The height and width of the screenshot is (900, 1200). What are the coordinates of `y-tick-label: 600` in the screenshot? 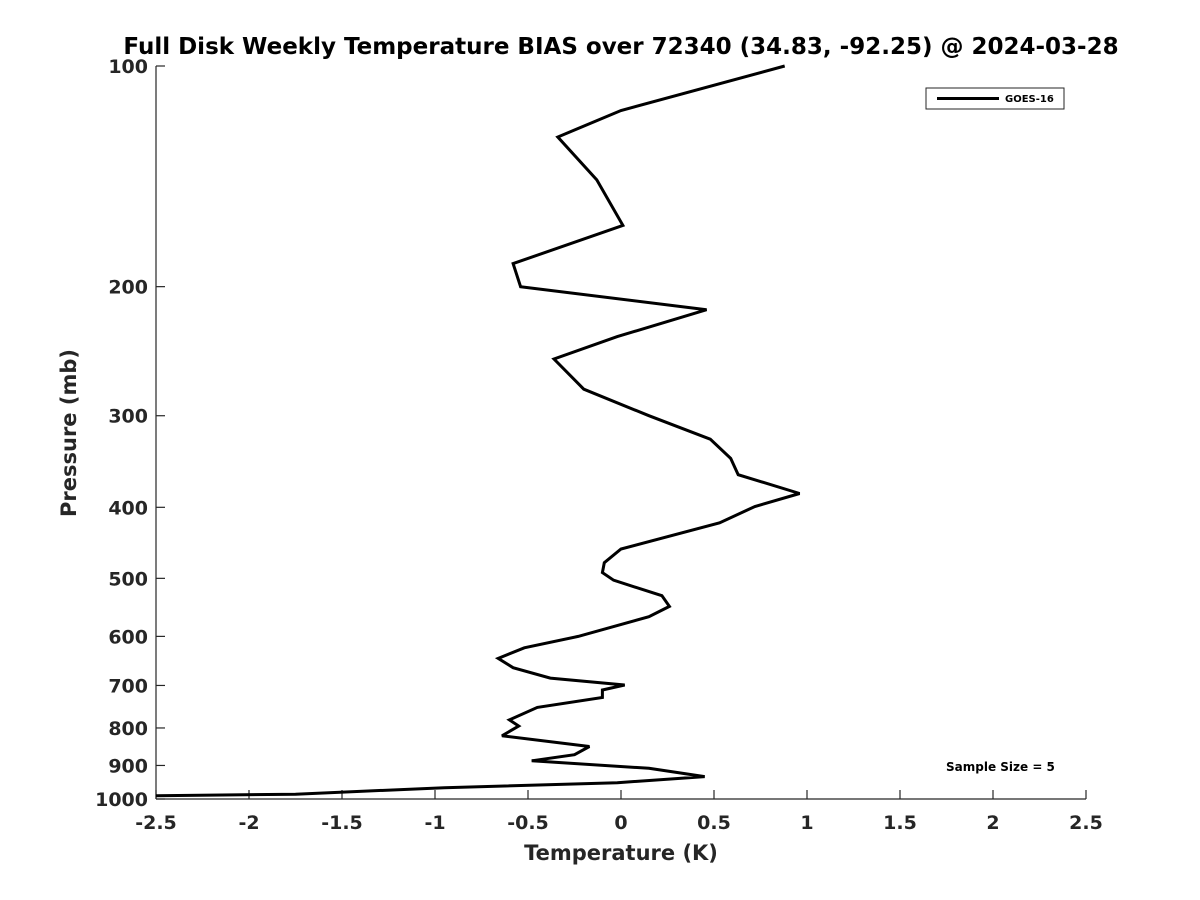 It's located at (128, 637).